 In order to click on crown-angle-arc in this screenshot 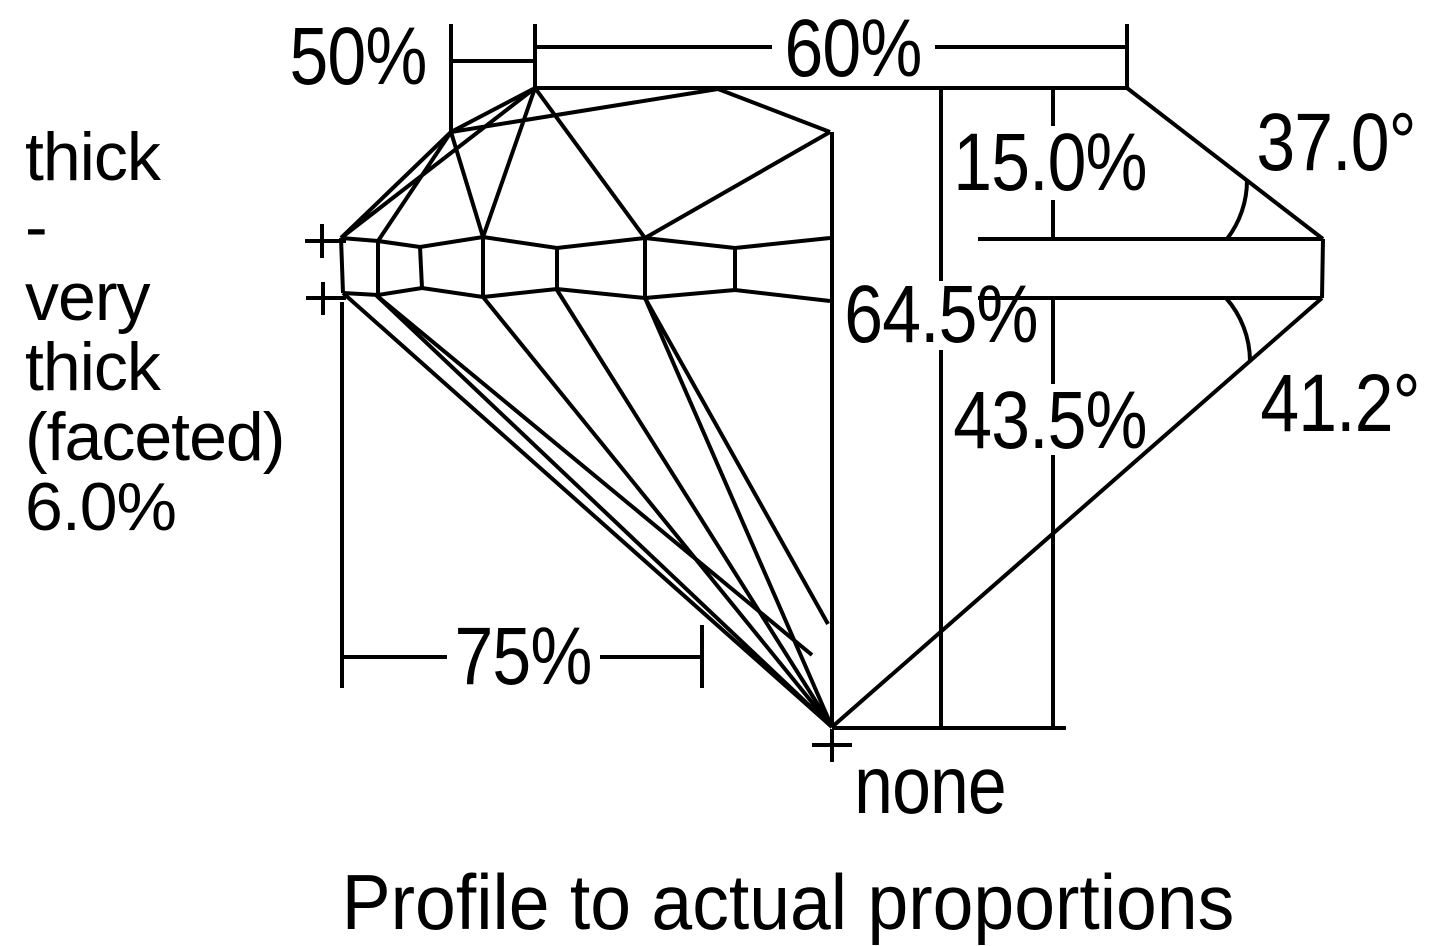, I will do `click(1237, 210)`.